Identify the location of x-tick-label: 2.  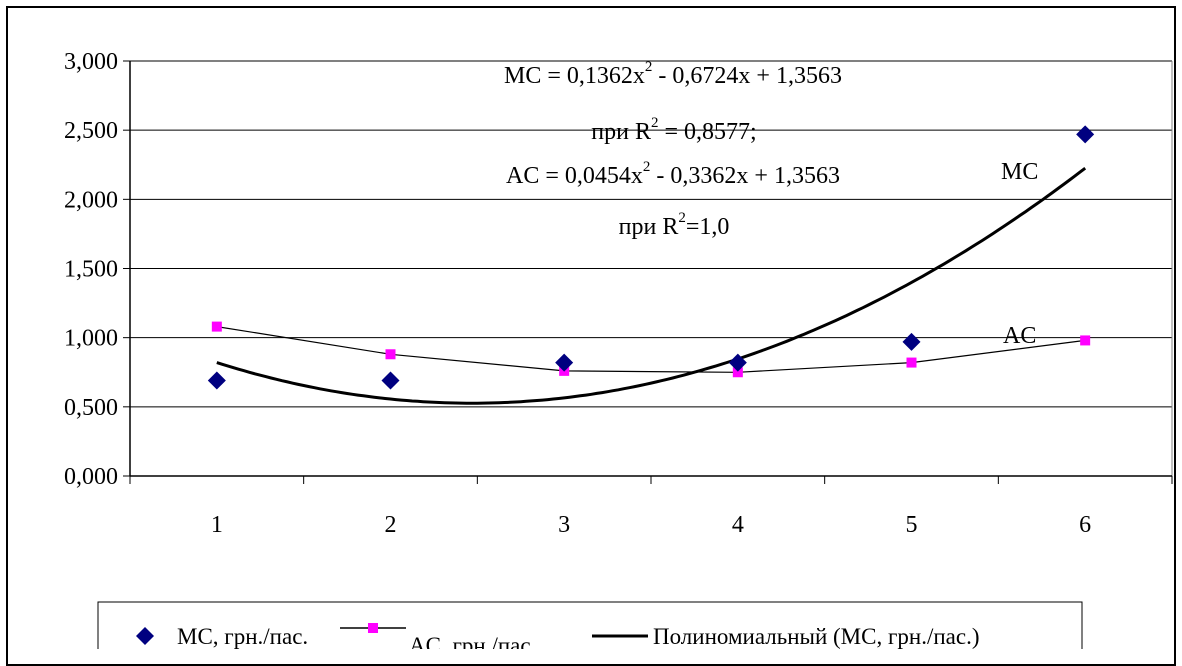
(391, 525).